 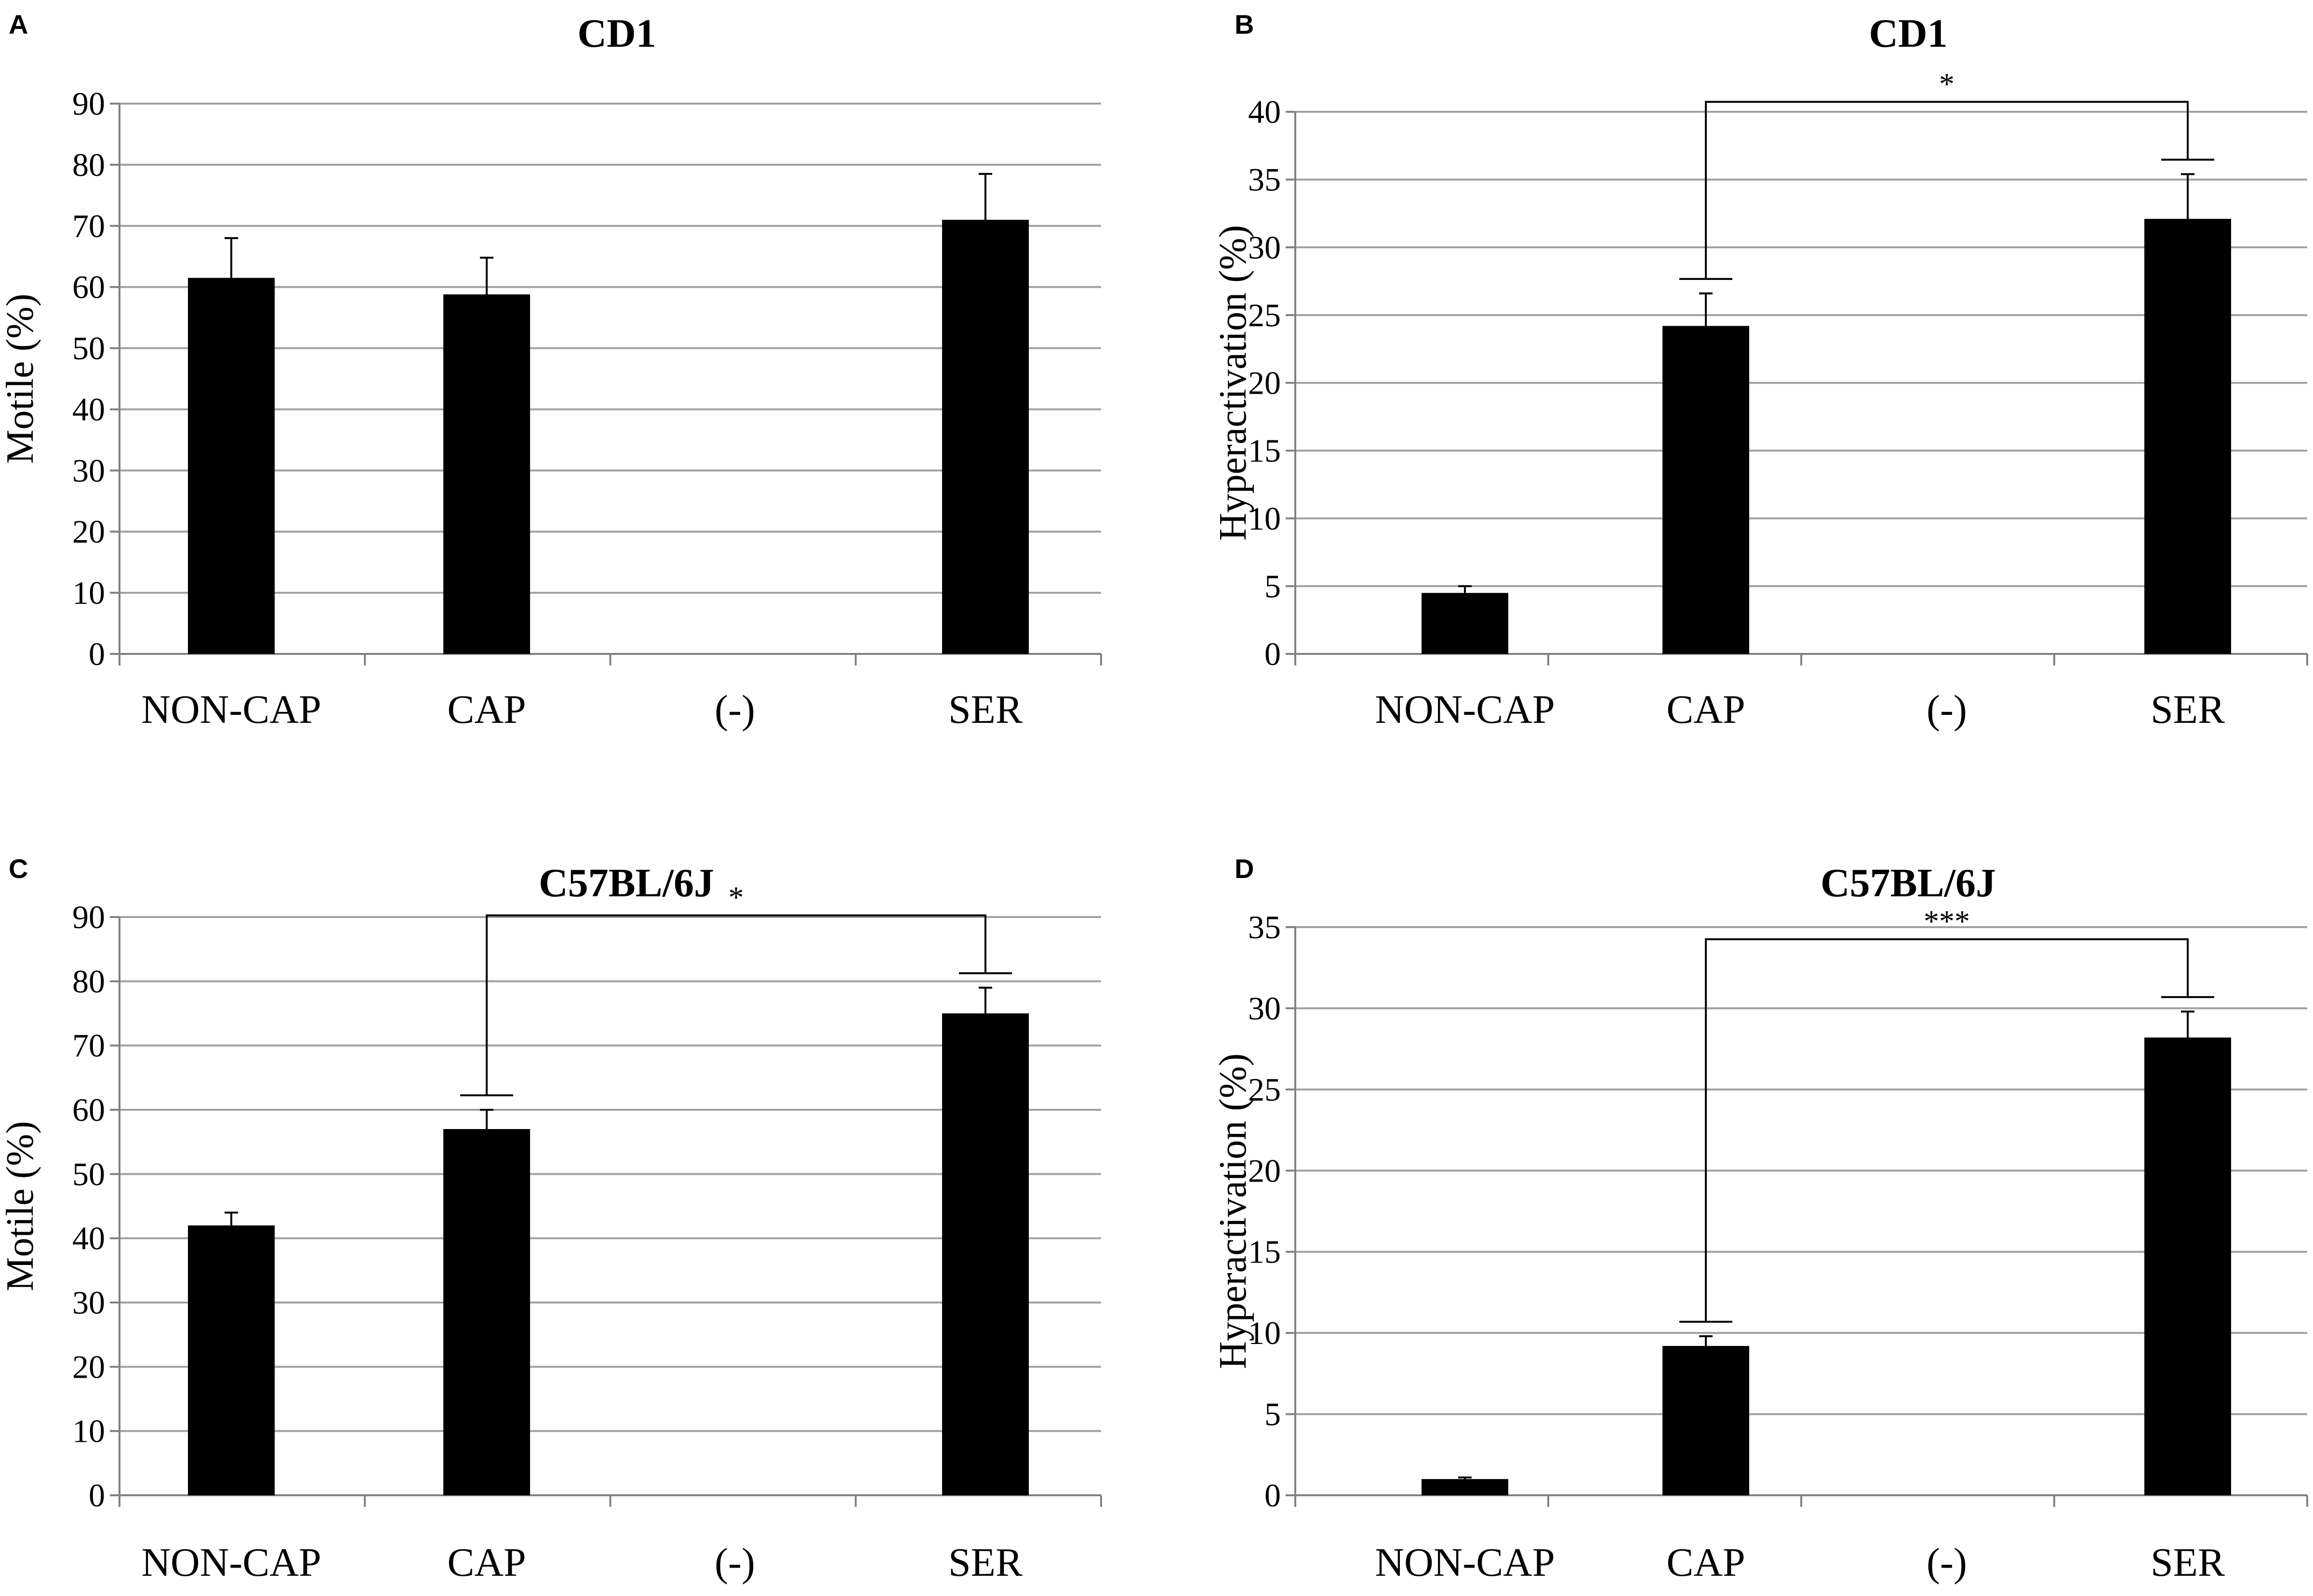 What do you see at coordinates (1245, 868) in the screenshot?
I see `panel-letter: D` at bounding box center [1245, 868].